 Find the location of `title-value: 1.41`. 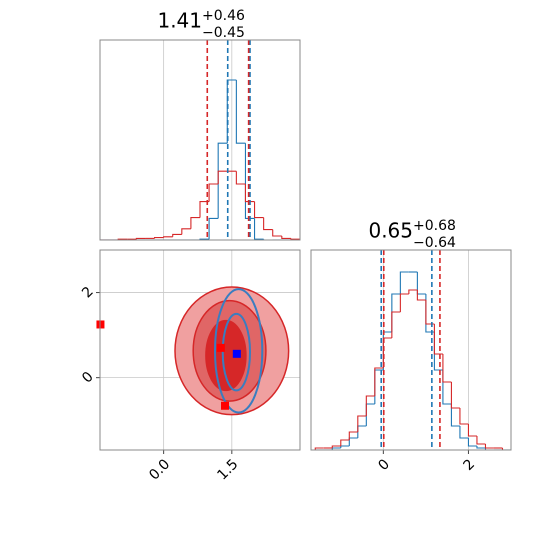

title-value: 1.41 is located at coordinates (179, 21).